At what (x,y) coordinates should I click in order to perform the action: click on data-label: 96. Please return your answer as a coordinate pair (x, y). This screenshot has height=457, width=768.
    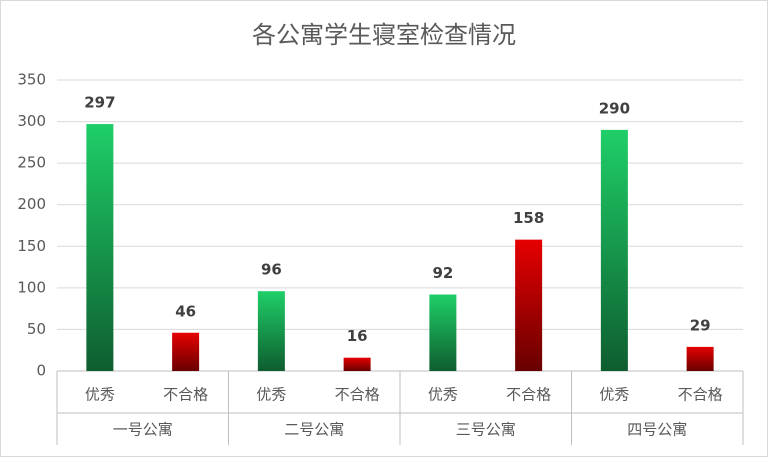
    Looking at the image, I should click on (271, 270).